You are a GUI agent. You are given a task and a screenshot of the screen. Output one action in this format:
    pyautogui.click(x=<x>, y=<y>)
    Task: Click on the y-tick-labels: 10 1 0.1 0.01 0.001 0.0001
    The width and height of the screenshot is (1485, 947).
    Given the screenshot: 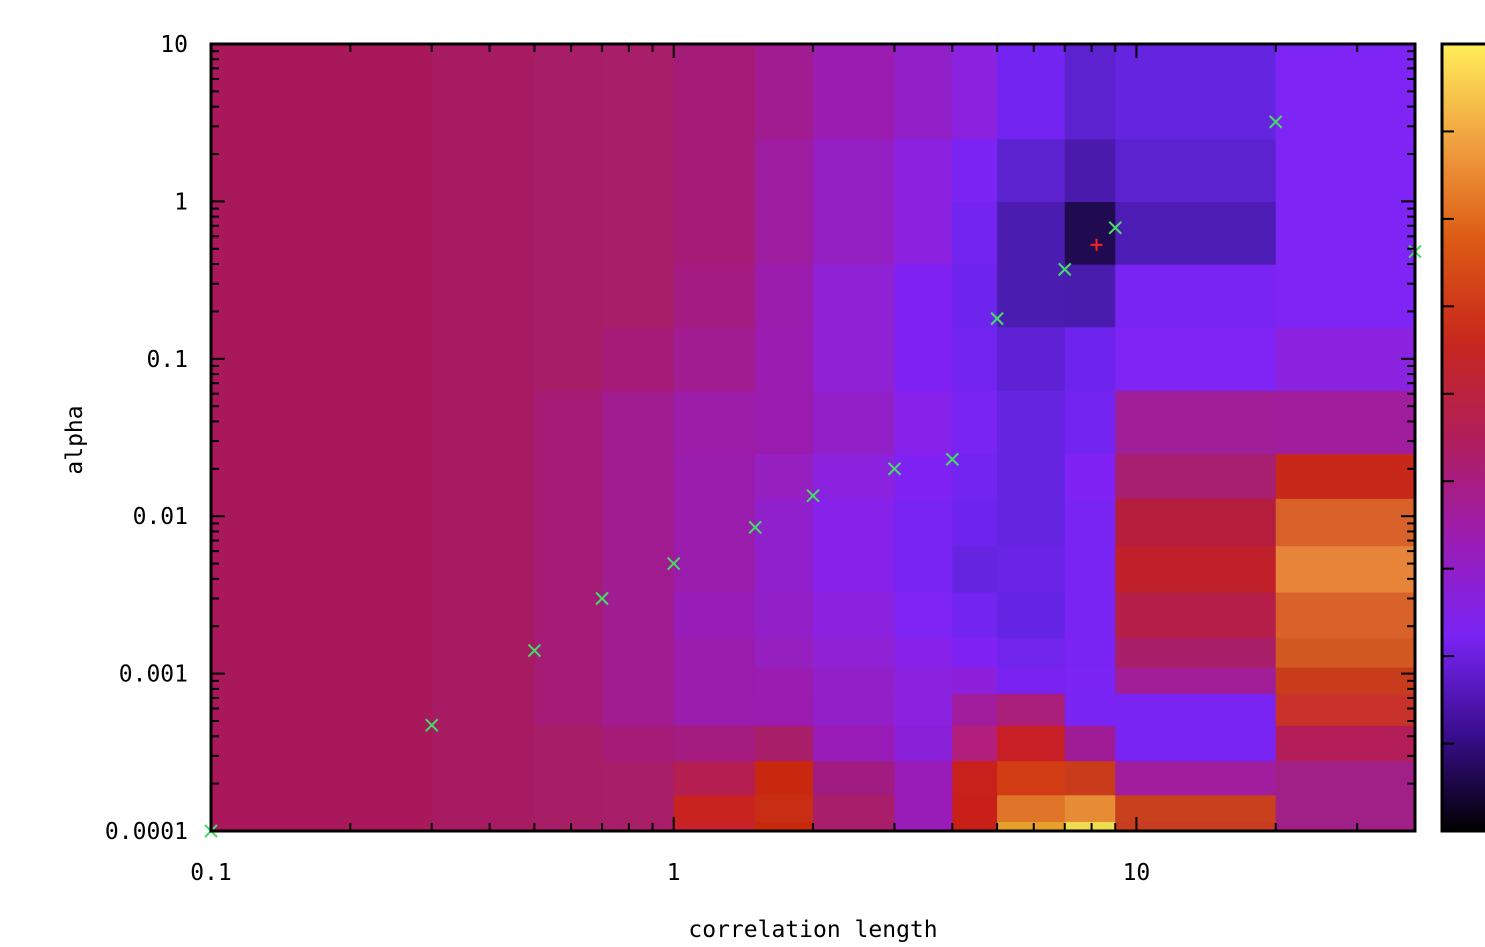 What is the action you would take?
    pyautogui.click(x=146, y=438)
    